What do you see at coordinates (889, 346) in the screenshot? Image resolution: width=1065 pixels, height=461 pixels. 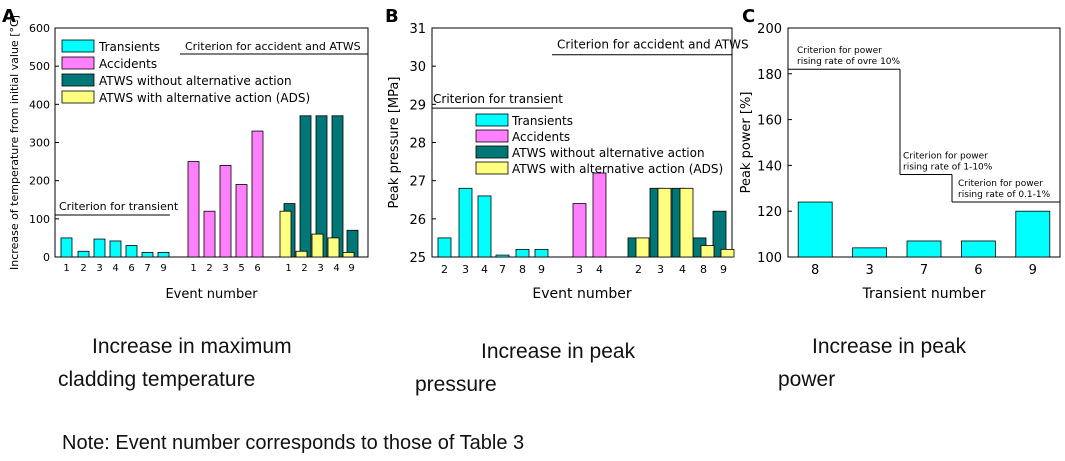 I see `caption-c-line1: Increase in peak` at bounding box center [889, 346].